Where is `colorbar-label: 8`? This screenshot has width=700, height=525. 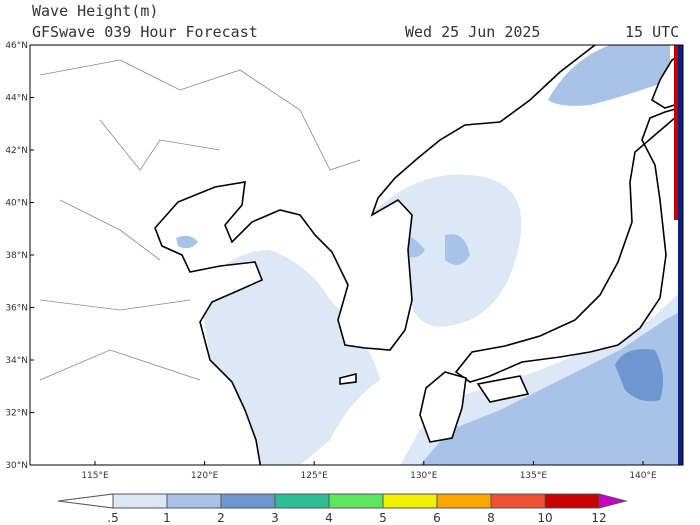 colorbar-label: 8 is located at coordinates (491, 518).